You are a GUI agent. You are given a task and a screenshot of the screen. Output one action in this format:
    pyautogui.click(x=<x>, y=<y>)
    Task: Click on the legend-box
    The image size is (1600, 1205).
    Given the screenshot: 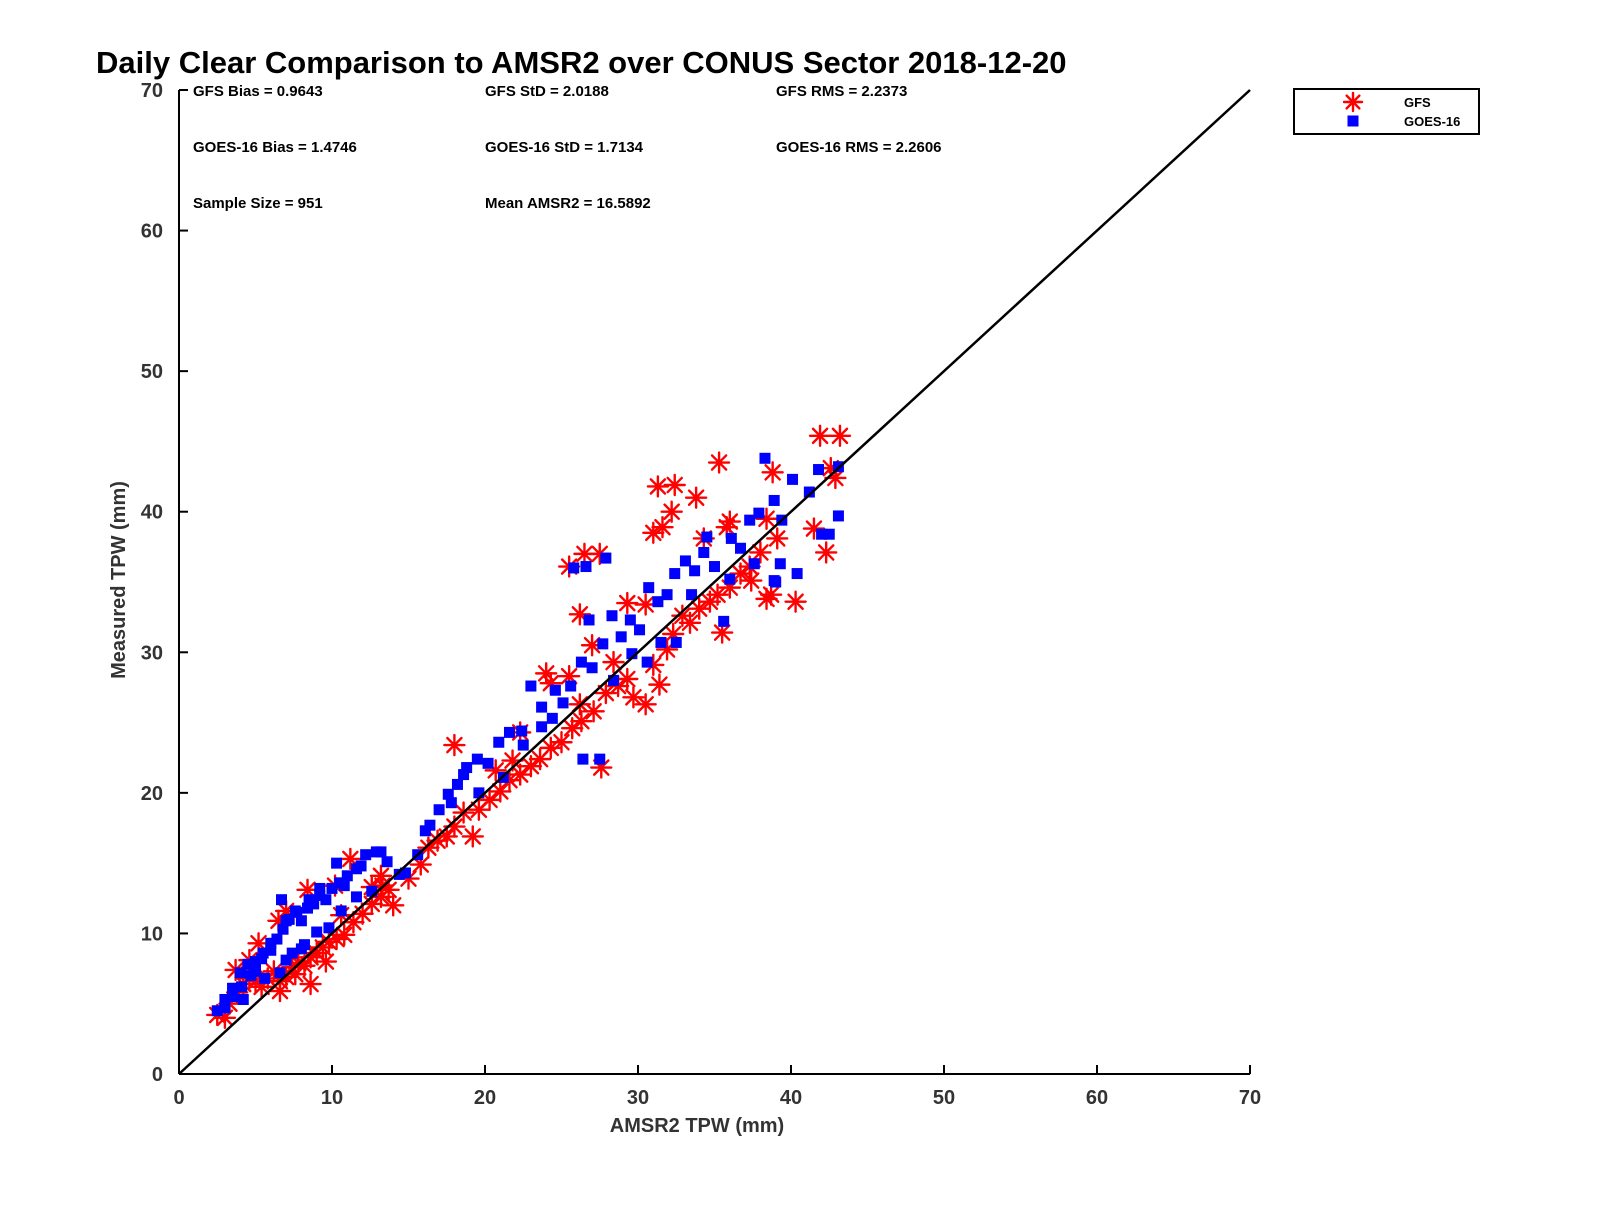 What is the action you would take?
    pyautogui.click(x=1386, y=111)
    